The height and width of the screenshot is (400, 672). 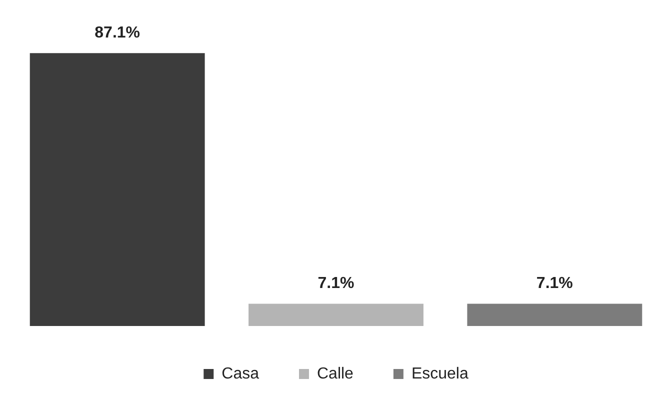 What do you see at coordinates (335, 373) in the screenshot?
I see `legend-label: Calle` at bounding box center [335, 373].